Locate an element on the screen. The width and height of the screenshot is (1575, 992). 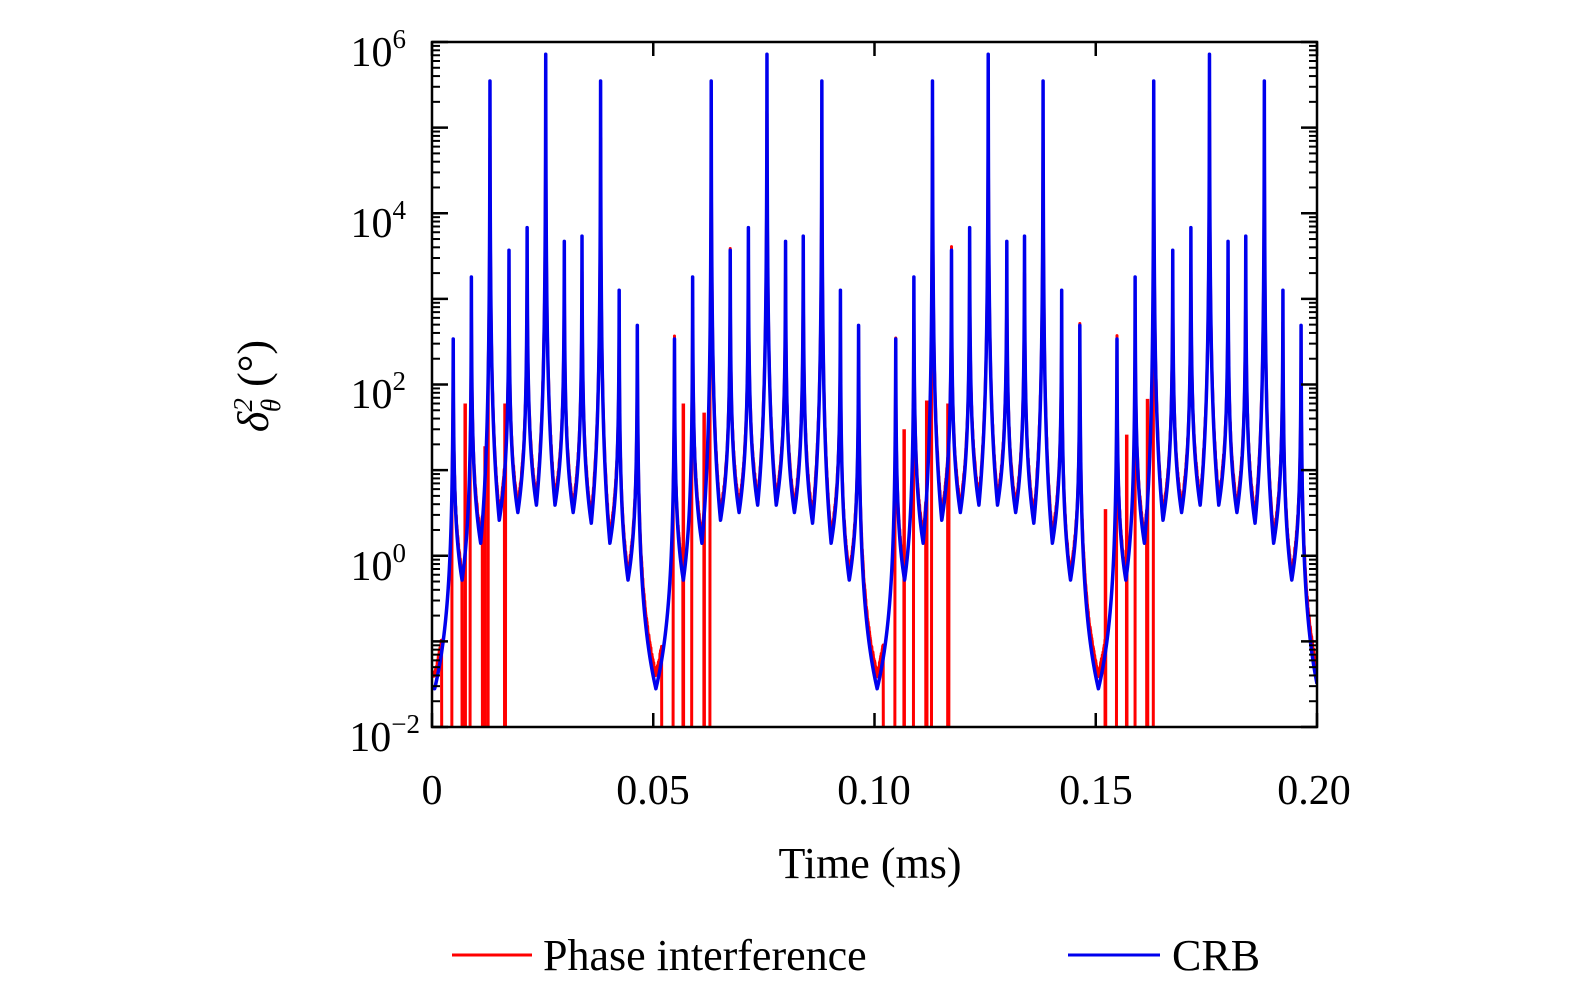
x-axis-title: Time (ms) is located at coordinates (870, 863).